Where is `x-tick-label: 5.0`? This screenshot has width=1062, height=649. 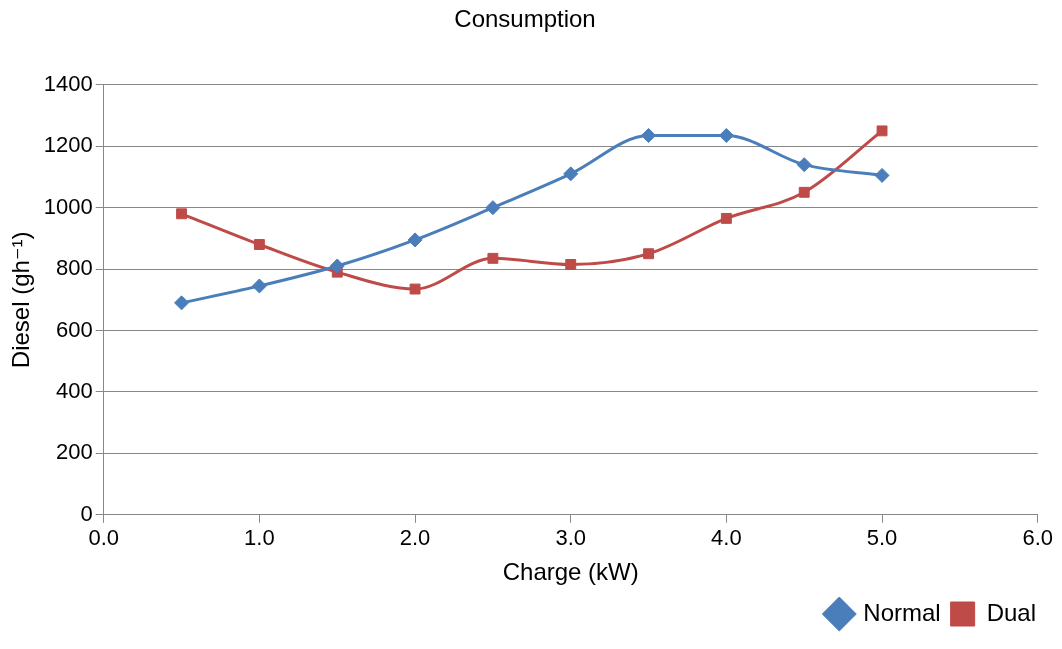 x-tick-label: 5.0 is located at coordinates (882, 538).